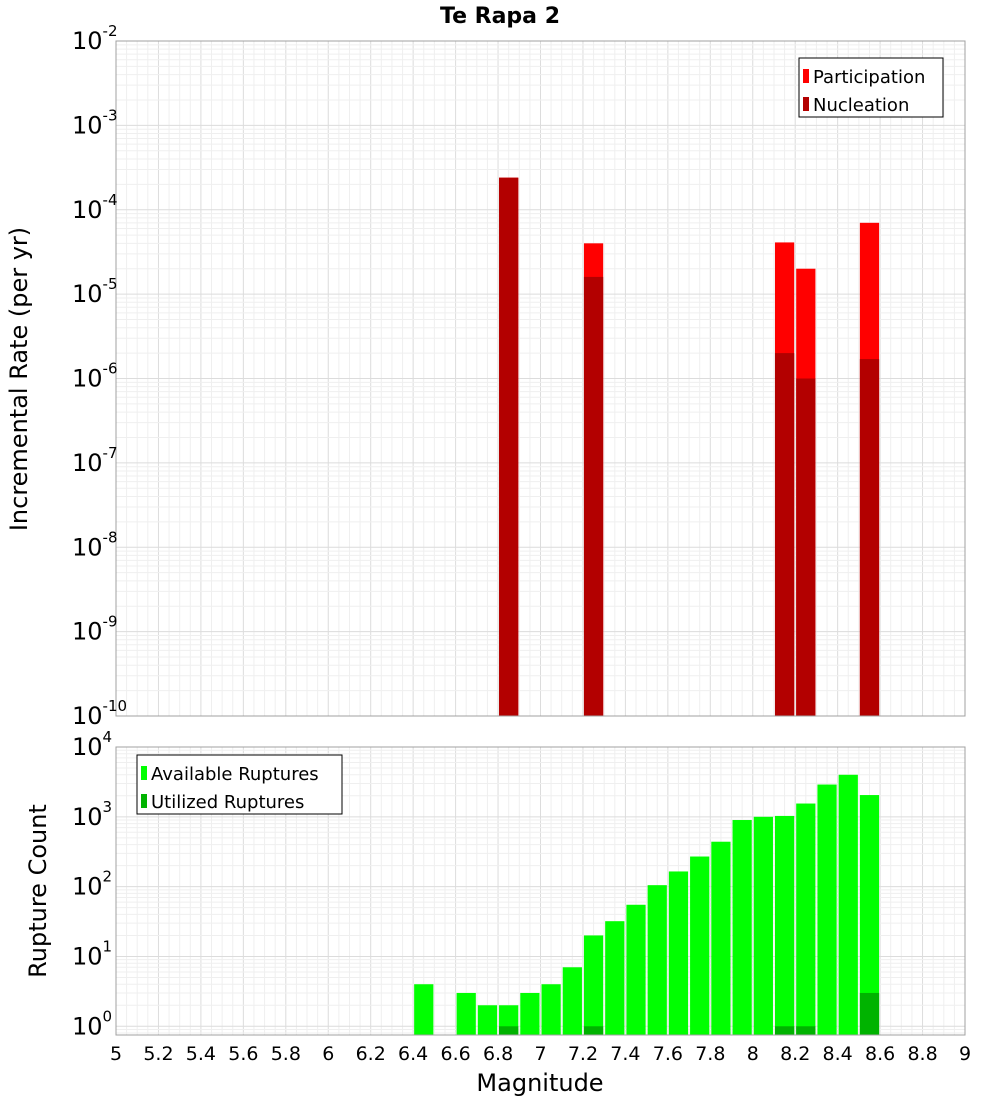 Image resolution: width=1000 pixels, height=1100 pixels. What do you see at coordinates (99, 713) in the screenshot?
I see `rate-y-tick-label: 10⁻¹⁰` at bounding box center [99, 713].